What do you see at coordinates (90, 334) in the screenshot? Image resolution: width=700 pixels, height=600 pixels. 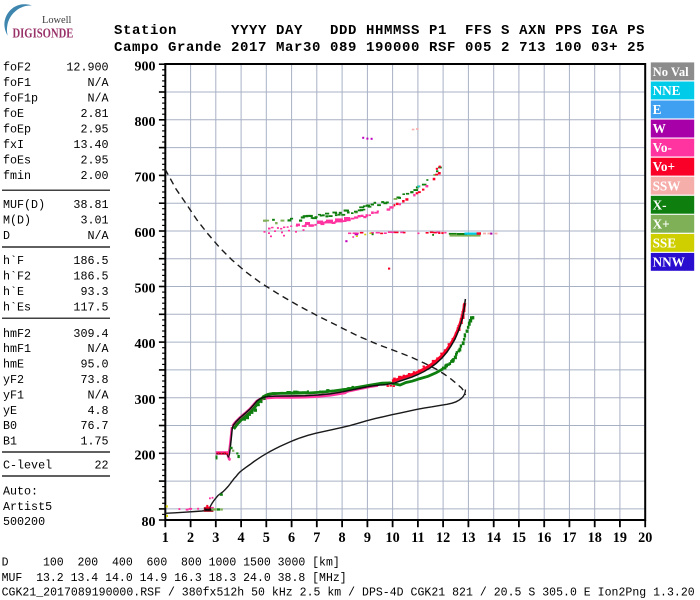 I see `svg-text: 309.4` at bounding box center [90, 334].